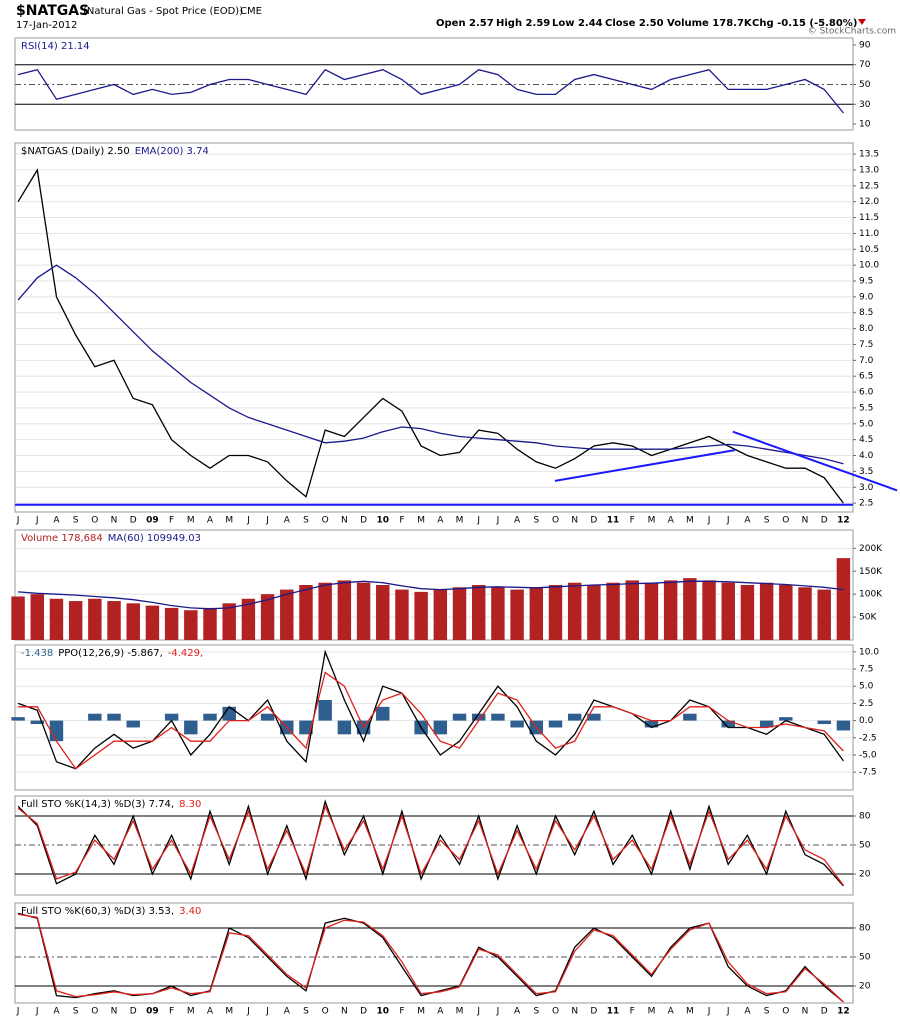  I want to click on y-tick-label: 80, so click(865, 817).